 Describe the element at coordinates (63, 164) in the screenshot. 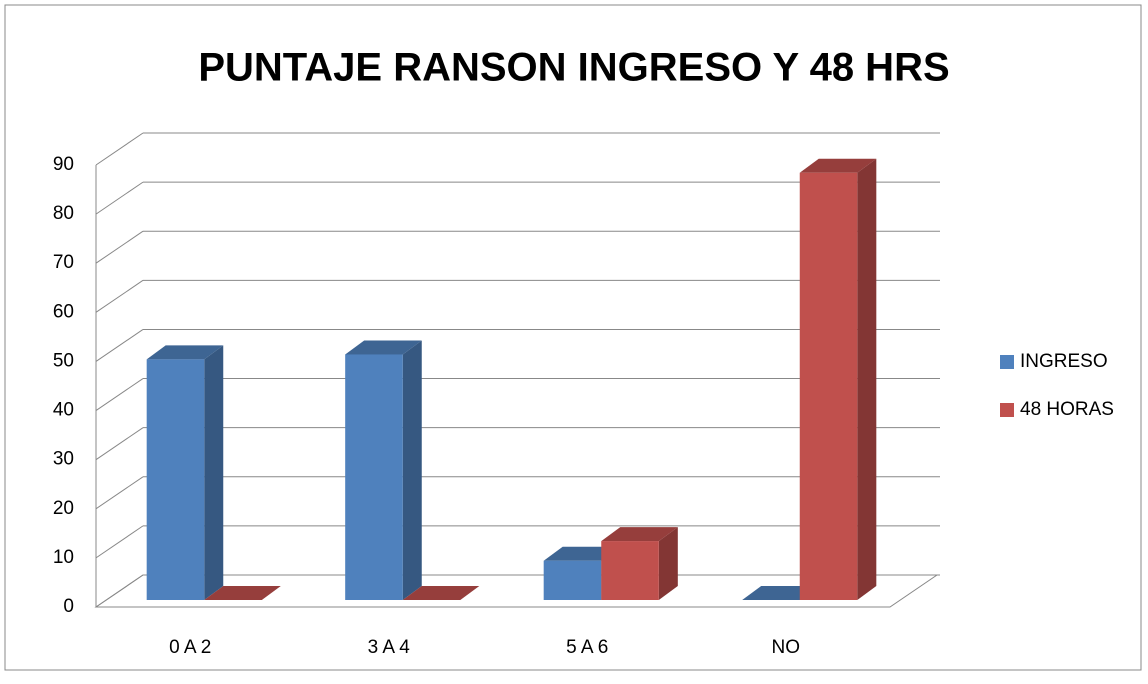

I see `y-tick-label: 90` at that location.